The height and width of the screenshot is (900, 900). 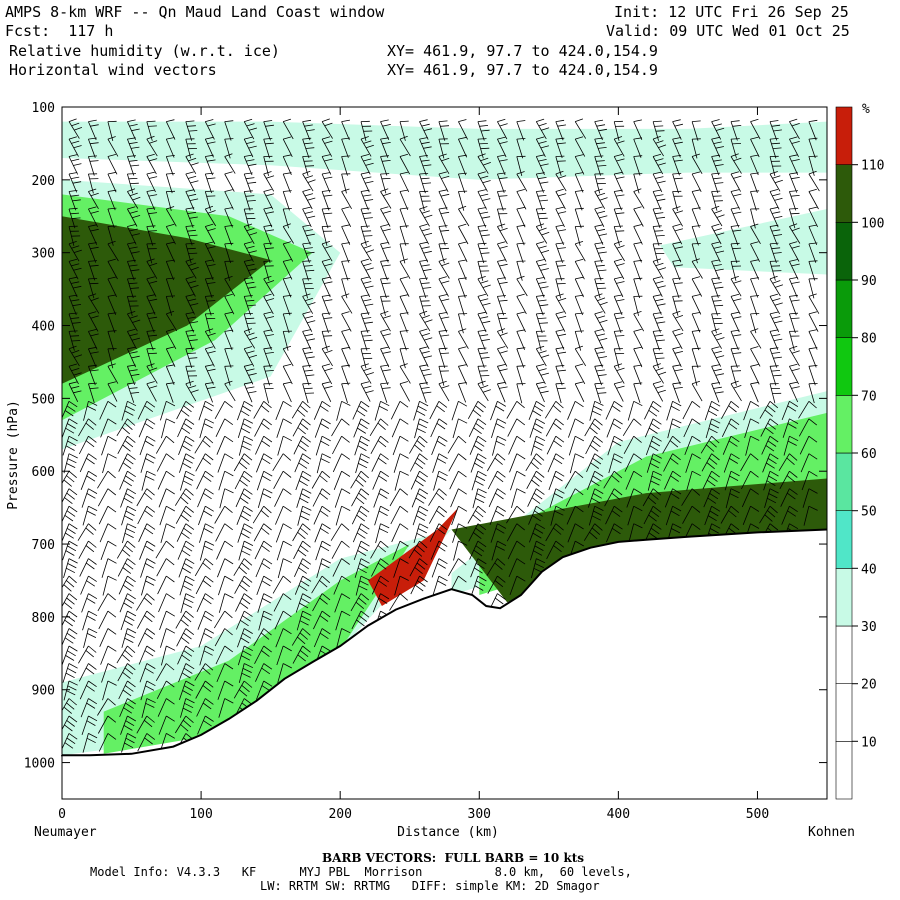 I want to click on colorbar-tick-label: 110, so click(x=872, y=166).